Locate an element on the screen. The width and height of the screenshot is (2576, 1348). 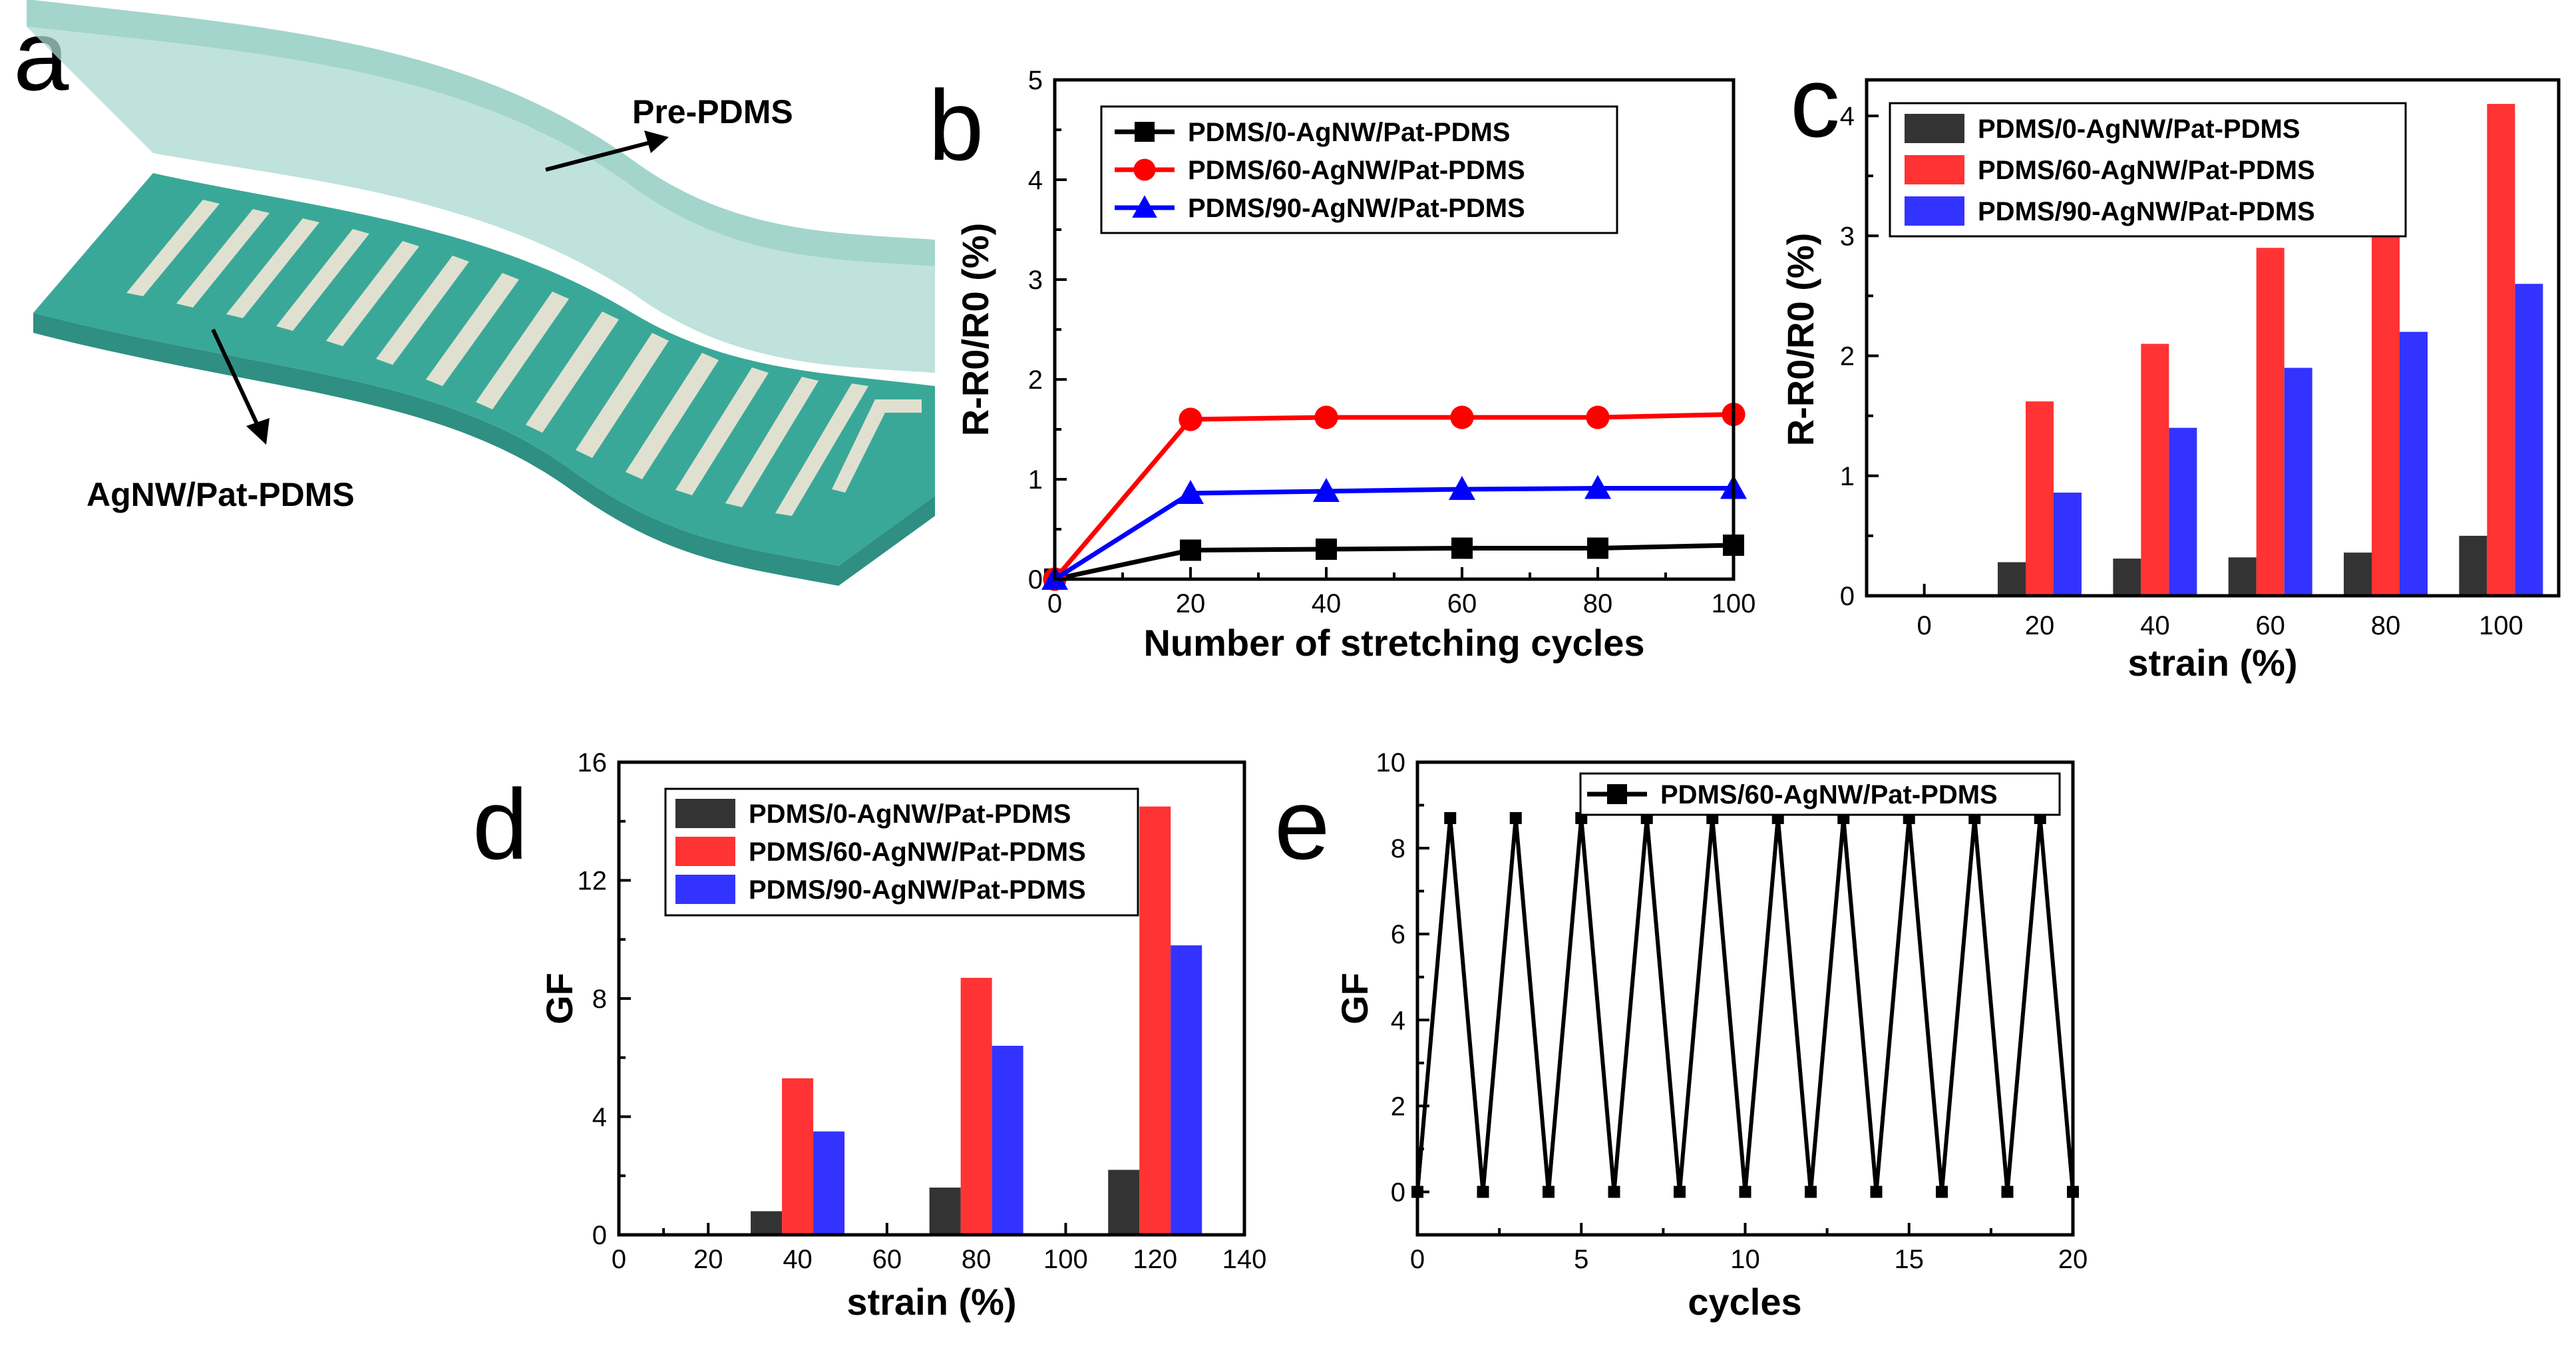
panel-letter-e: e is located at coordinates (1302, 824).